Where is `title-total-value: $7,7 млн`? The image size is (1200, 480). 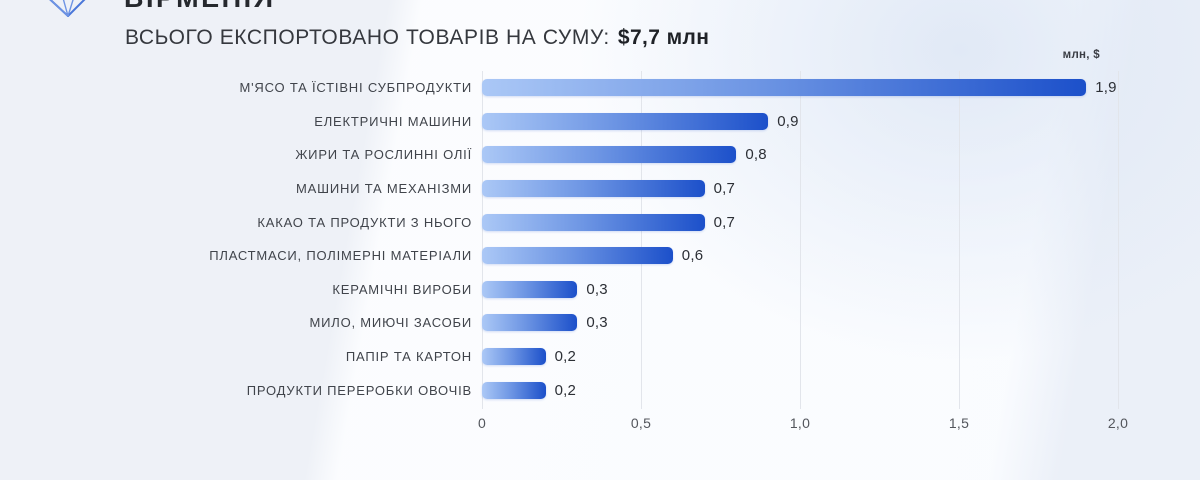
title-total-value: $7,7 млн is located at coordinates (663, 37).